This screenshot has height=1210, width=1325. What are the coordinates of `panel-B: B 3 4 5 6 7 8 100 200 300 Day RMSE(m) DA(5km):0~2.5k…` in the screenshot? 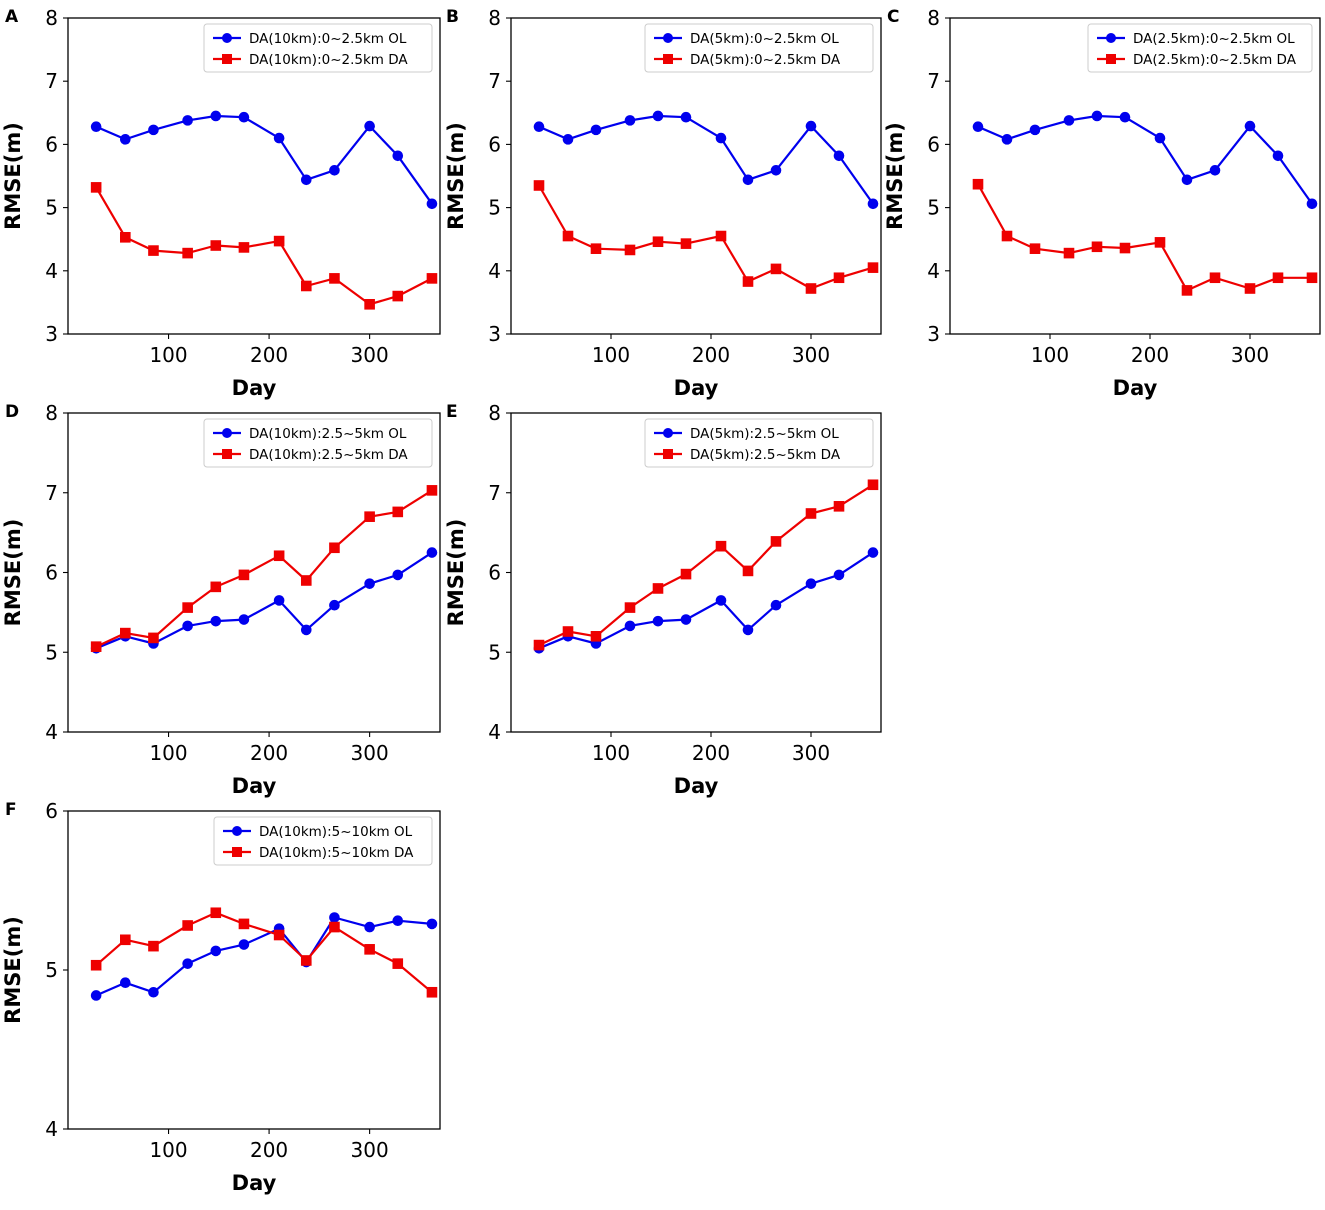 It's located at (663, 203).